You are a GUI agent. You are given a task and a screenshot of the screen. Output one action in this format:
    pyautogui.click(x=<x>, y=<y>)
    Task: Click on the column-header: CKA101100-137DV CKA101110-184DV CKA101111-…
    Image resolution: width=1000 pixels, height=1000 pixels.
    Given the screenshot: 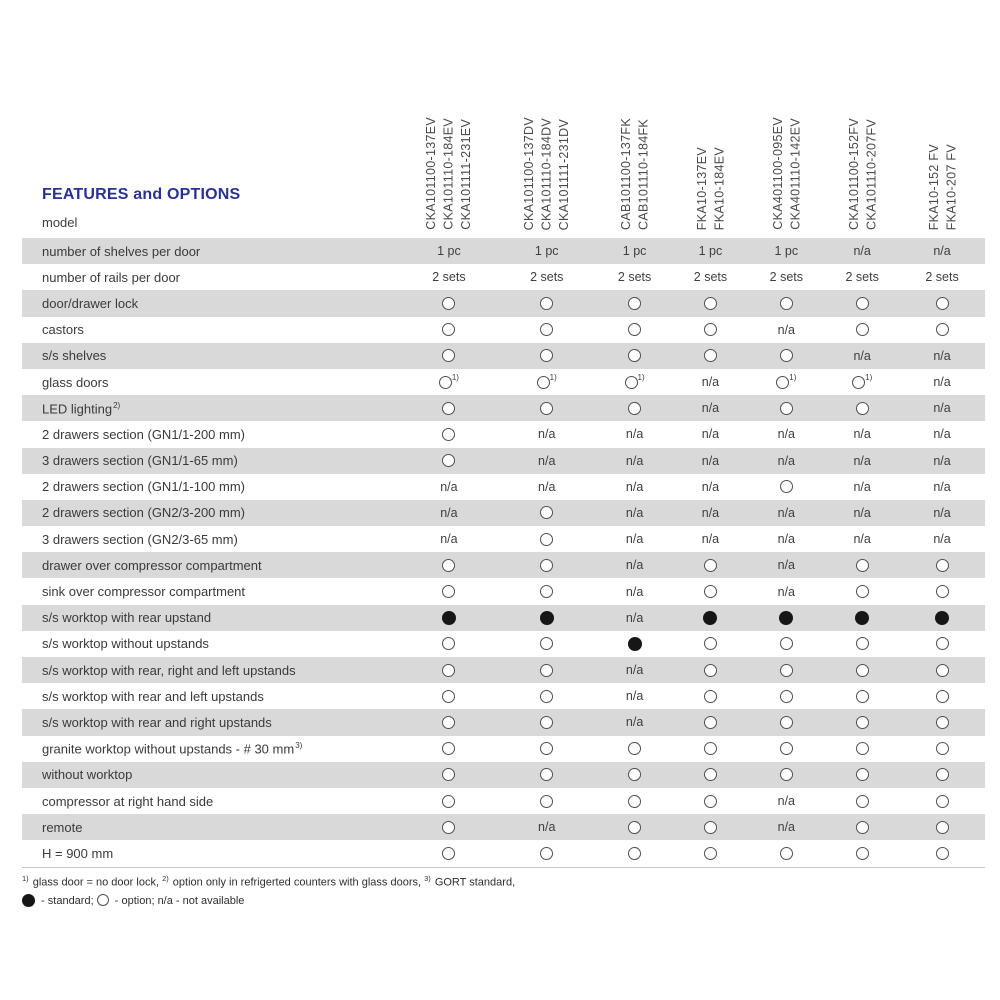 What is the action you would take?
    pyautogui.click(x=547, y=175)
    